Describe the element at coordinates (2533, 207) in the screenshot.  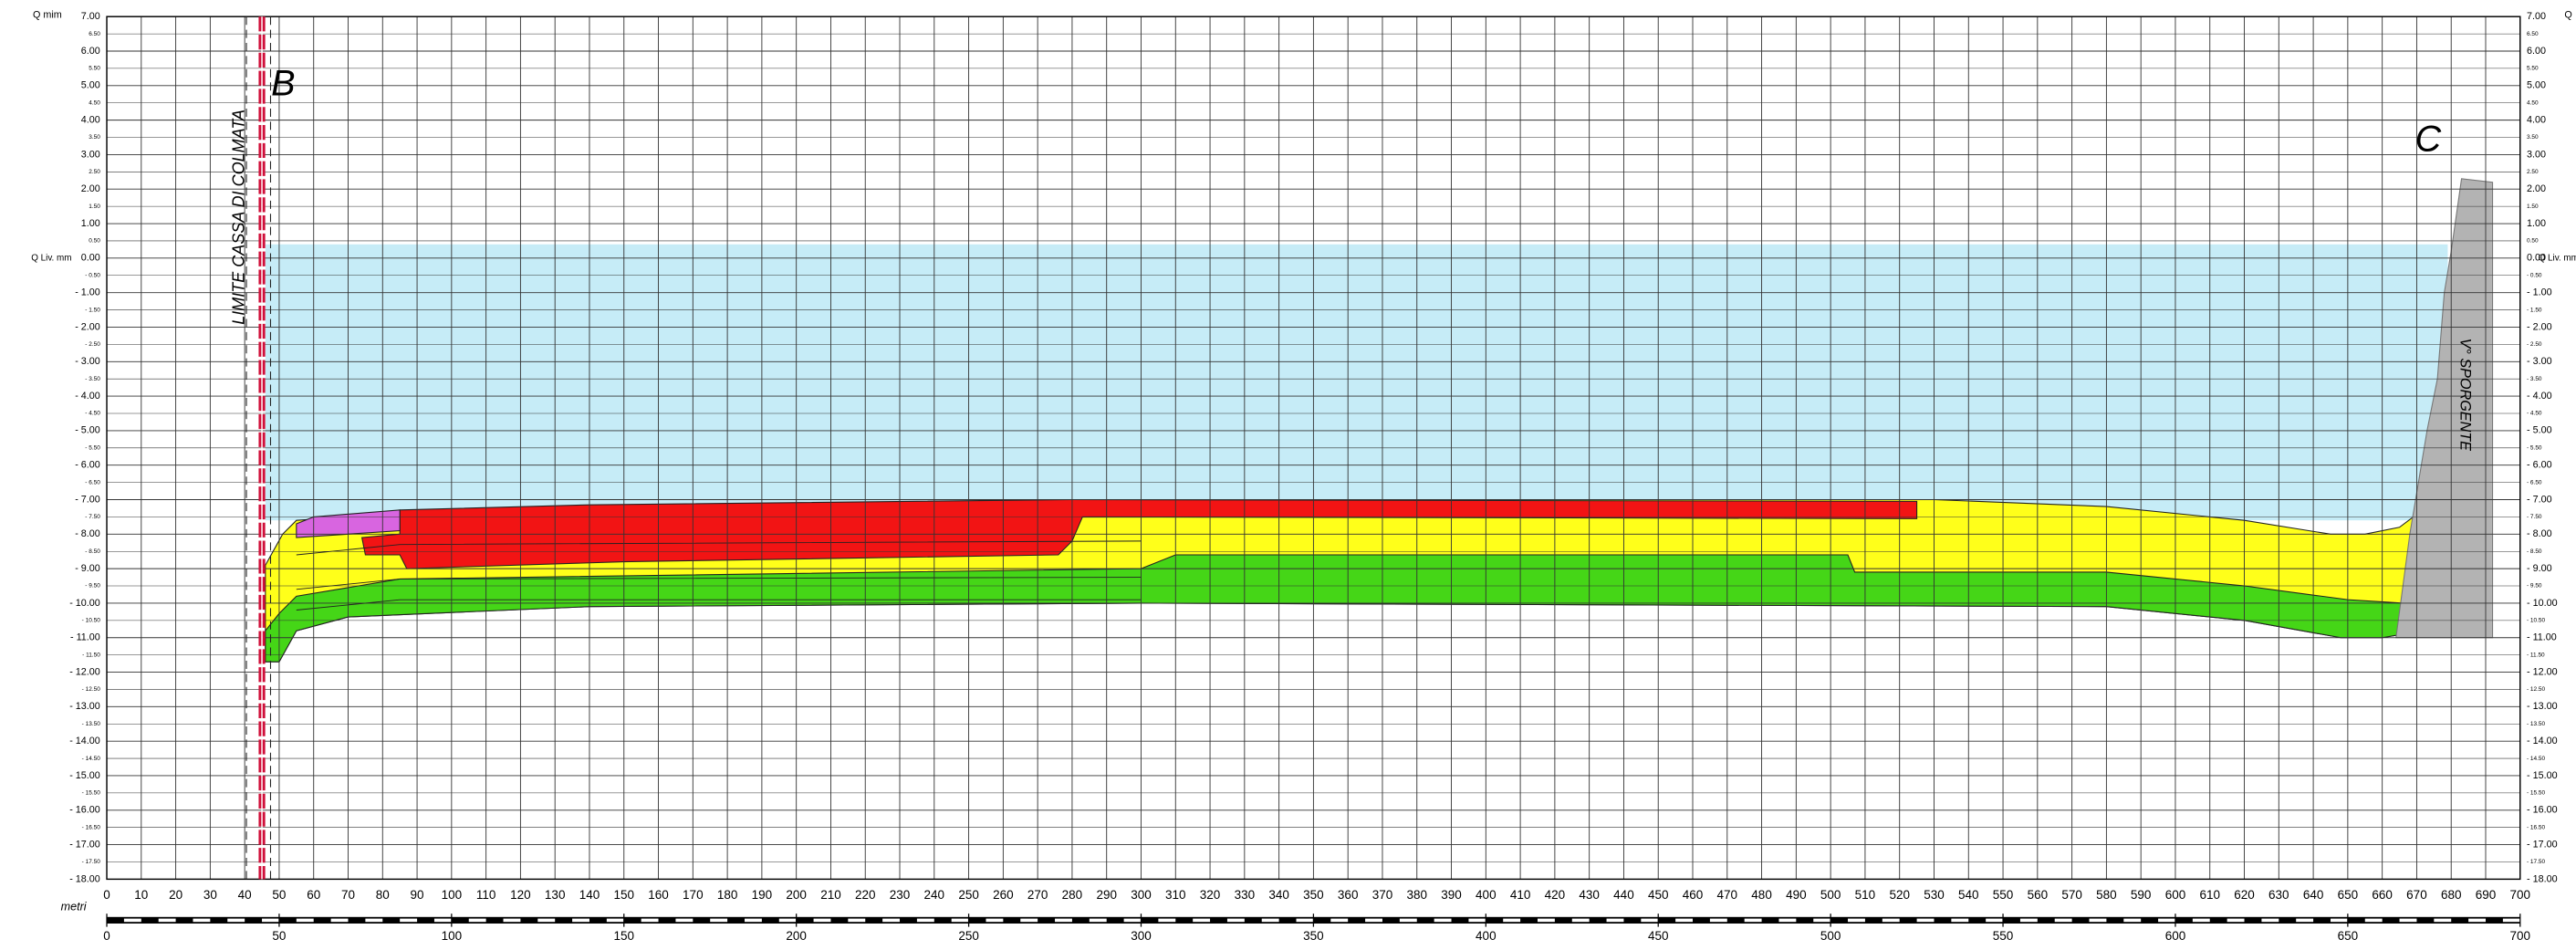
I see `y-label-right: 1.50` at that location.